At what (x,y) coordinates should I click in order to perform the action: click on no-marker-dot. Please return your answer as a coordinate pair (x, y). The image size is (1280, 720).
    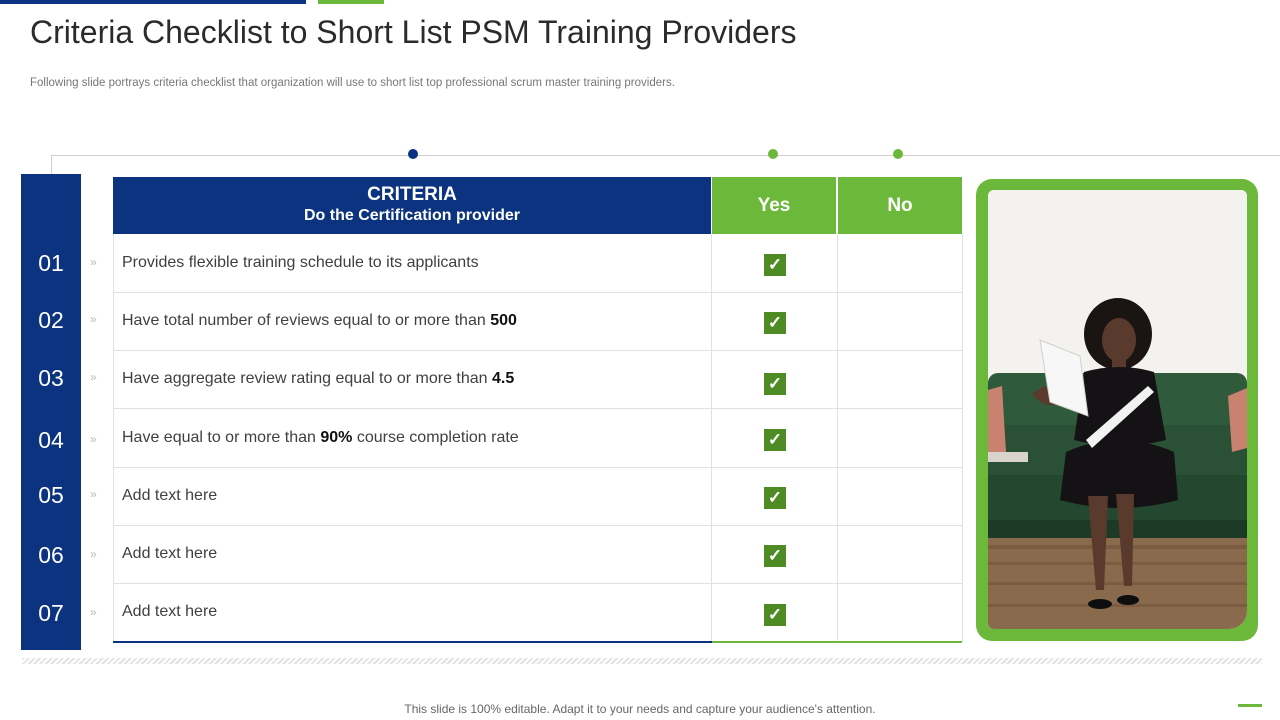
    Looking at the image, I should click on (898, 154).